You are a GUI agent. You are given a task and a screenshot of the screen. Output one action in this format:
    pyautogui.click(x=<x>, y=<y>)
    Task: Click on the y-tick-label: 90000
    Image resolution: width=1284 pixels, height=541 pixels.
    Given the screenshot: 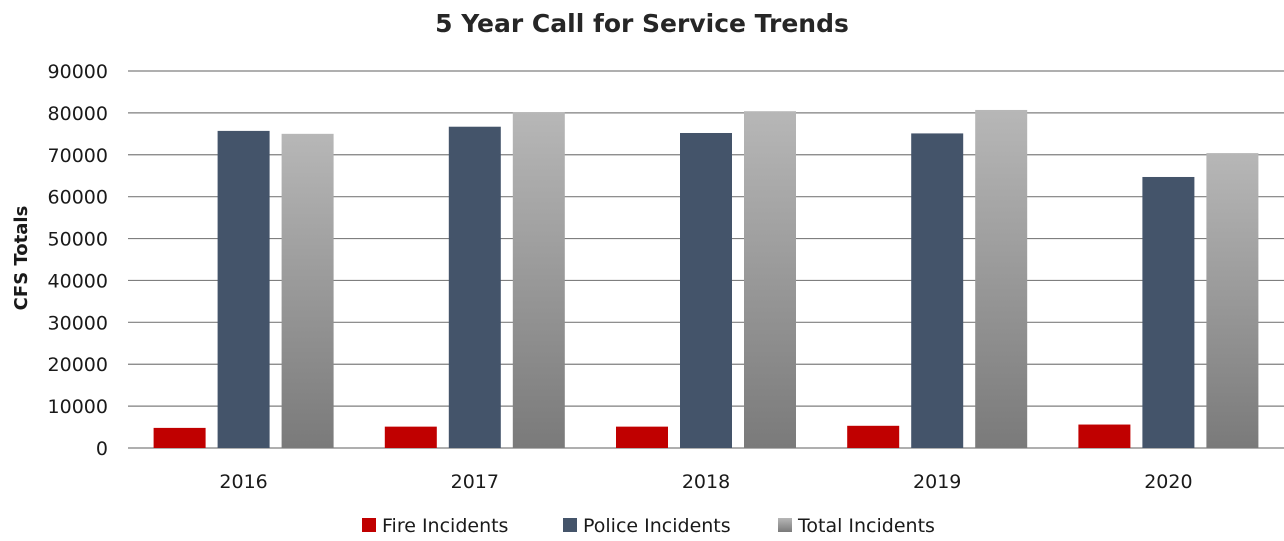 What is the action you would take?
    pyautogui.click(x=78, y=72)
    